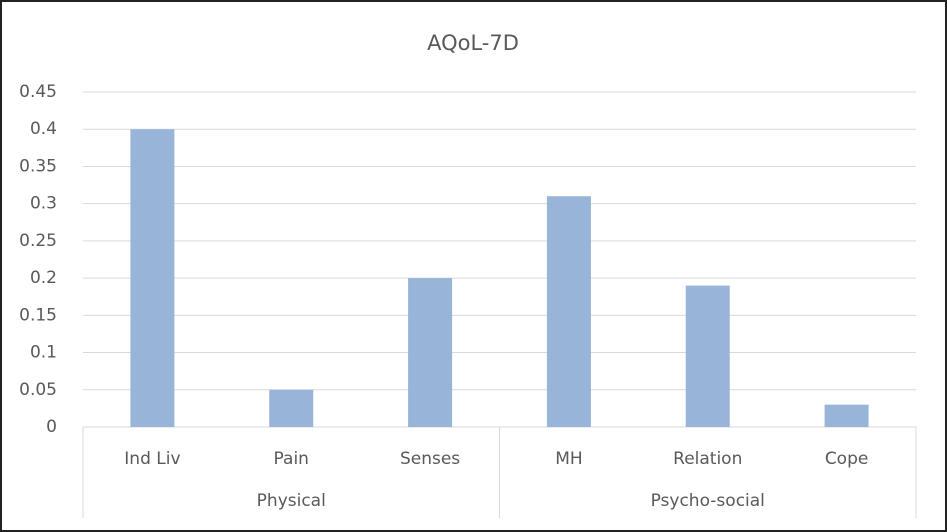 This screenshot has width=947, height=532. What do you see at coordinates (43, 204) in the screenshot?
I see `y-tick-label: 0.3` at bounding box center [43, 204].